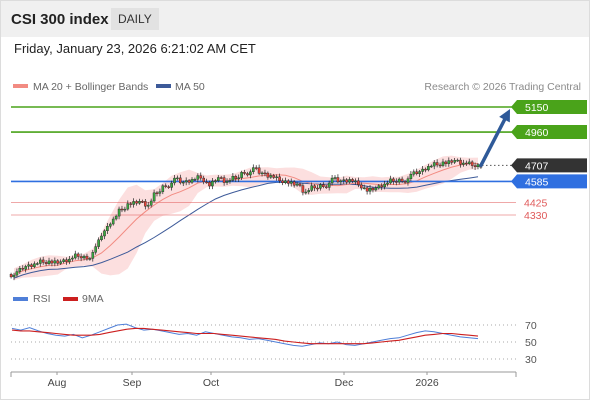 This screenshot has height=400, width=590. I want to click on rsi-ma-line, so click(245, 336).